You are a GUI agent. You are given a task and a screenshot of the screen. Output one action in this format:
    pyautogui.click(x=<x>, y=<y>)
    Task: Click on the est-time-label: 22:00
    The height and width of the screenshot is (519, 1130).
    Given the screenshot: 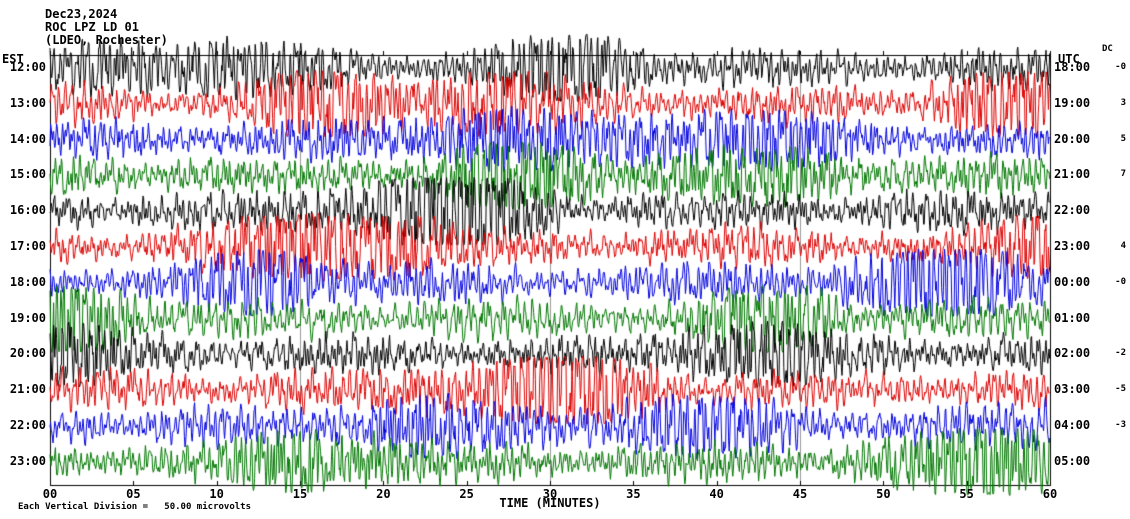 What is the action you would take?
    pyautogui.click(x=27, y=425)
    